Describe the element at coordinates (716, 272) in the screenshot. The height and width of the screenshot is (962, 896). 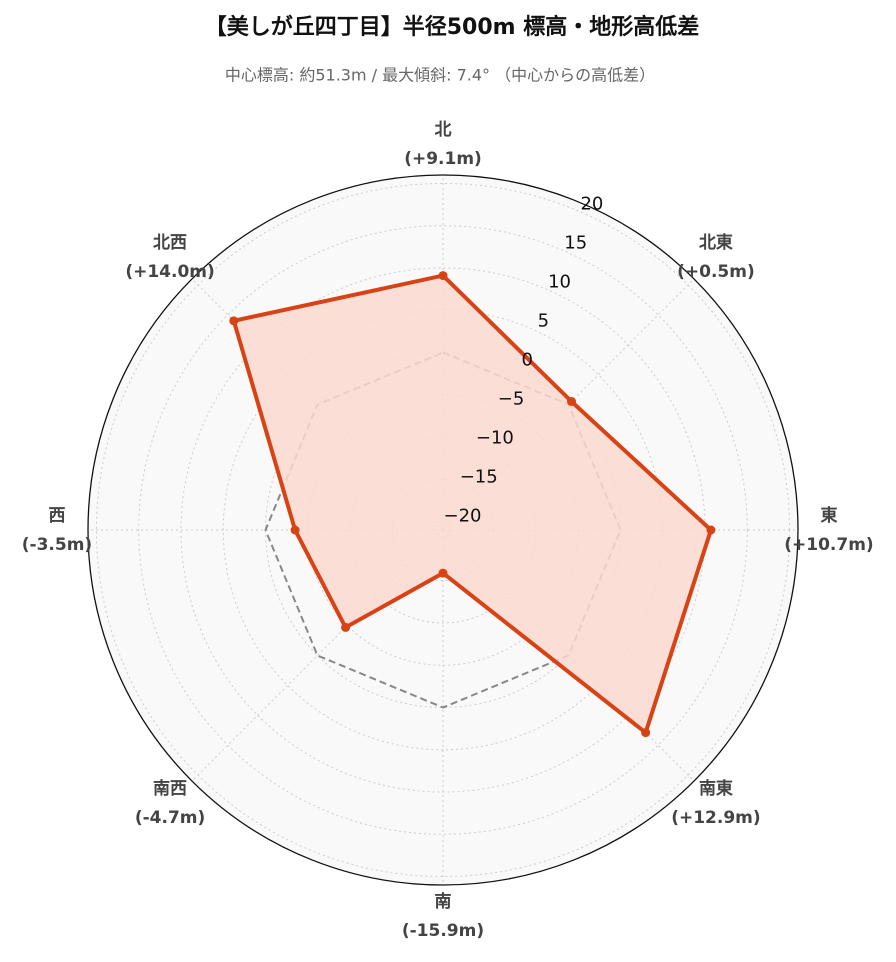
I see `value-label: (+0.5m)` at that location.